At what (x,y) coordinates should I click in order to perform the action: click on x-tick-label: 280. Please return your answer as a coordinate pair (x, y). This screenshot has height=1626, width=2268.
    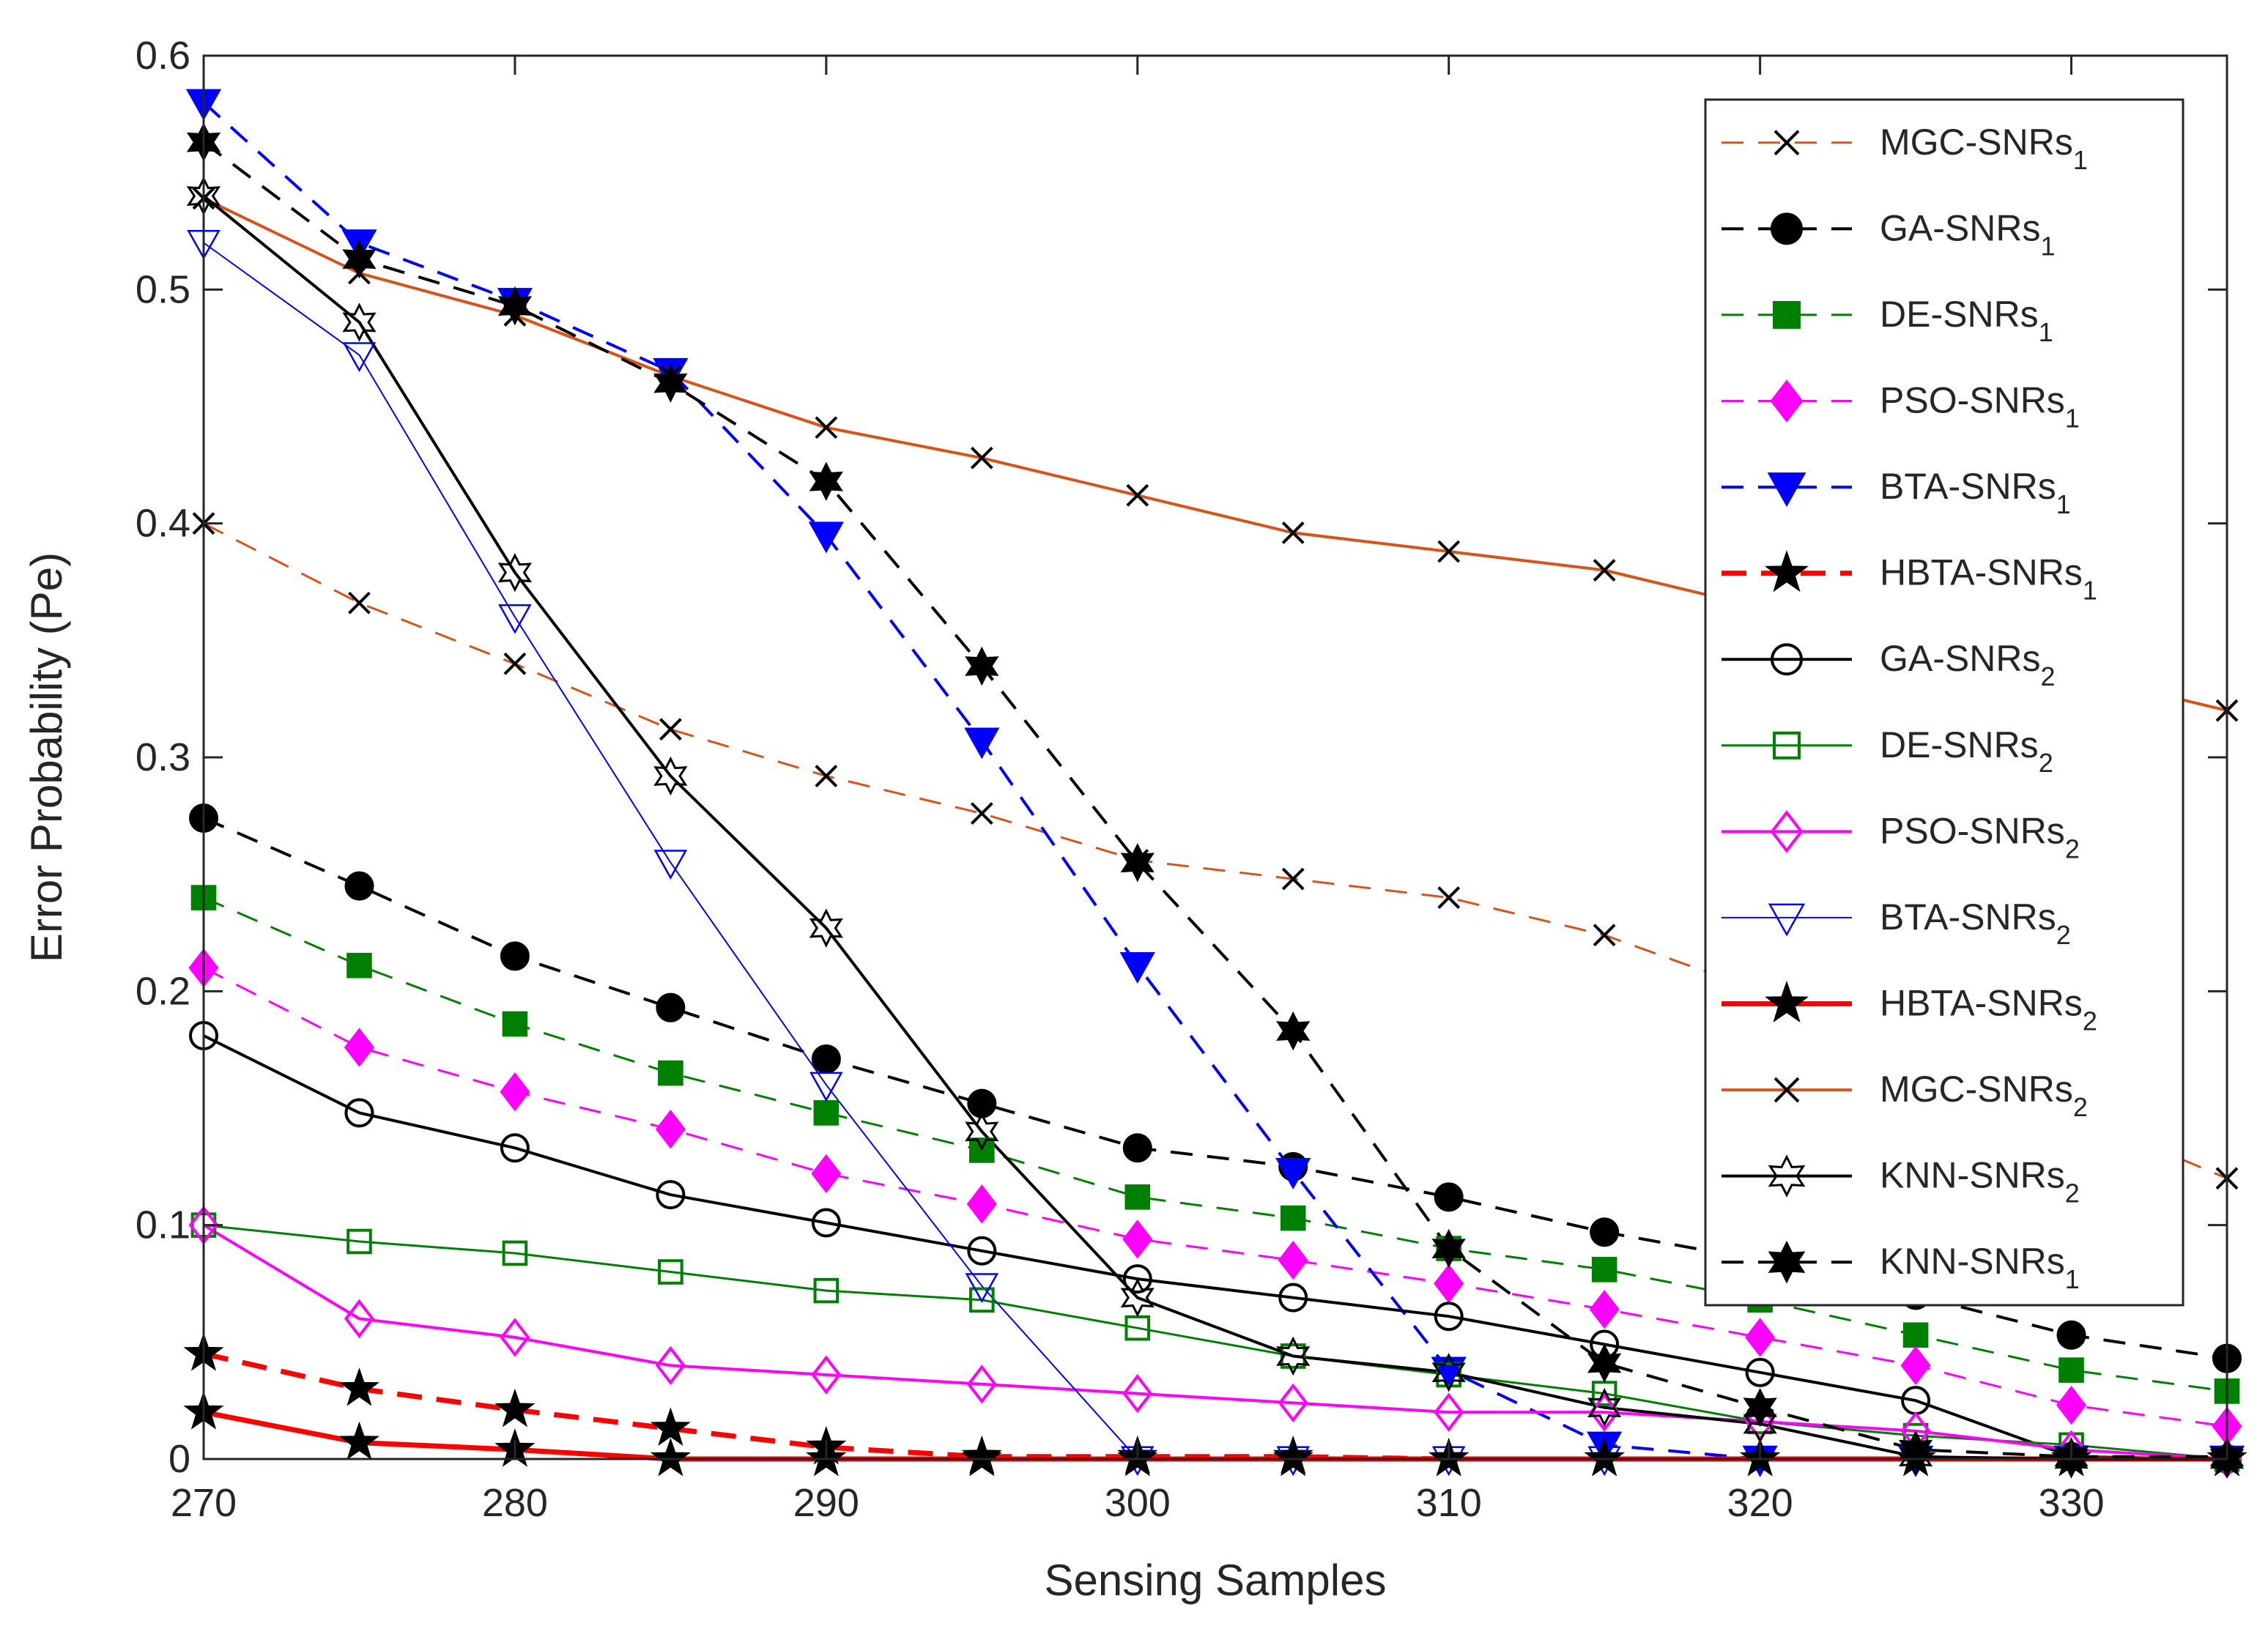
    Looking at the image, I should click on (515, 1503).